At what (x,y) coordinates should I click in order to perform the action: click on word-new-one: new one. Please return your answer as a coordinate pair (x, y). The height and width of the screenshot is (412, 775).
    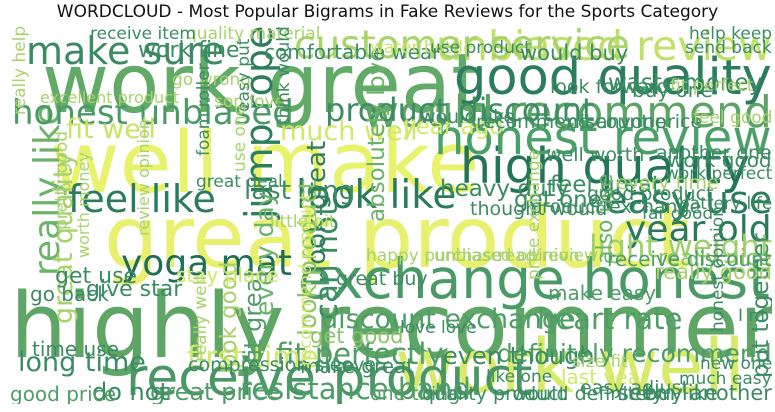
    Looking at the image, I should click on (736, 364).